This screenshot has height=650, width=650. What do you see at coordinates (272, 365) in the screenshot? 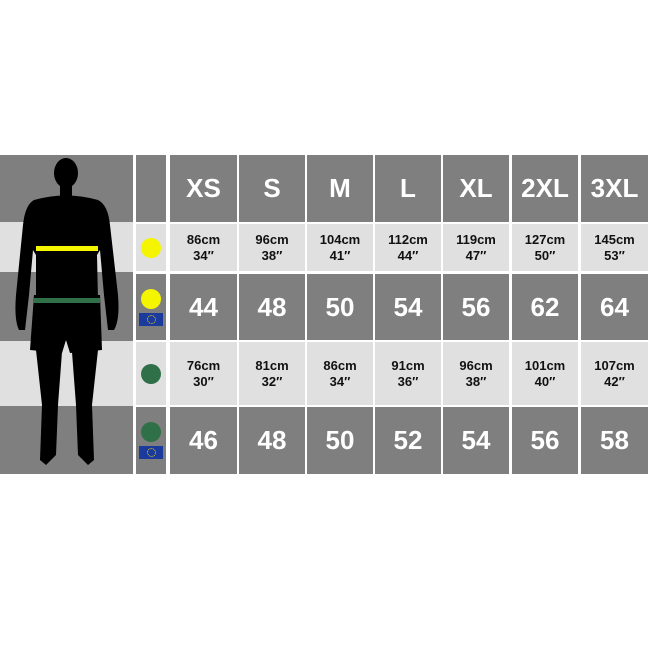
I see `cm-value: 81cm` at bounding box center [272, 365].